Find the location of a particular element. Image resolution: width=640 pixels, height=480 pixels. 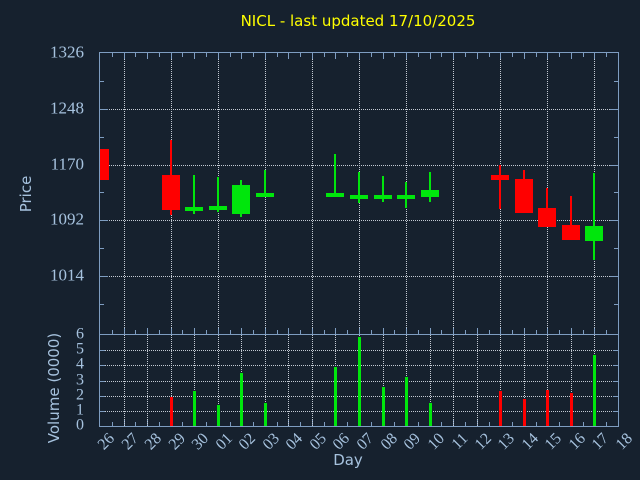

volume-tick-label: 1 is located at coordinates (80, 410).